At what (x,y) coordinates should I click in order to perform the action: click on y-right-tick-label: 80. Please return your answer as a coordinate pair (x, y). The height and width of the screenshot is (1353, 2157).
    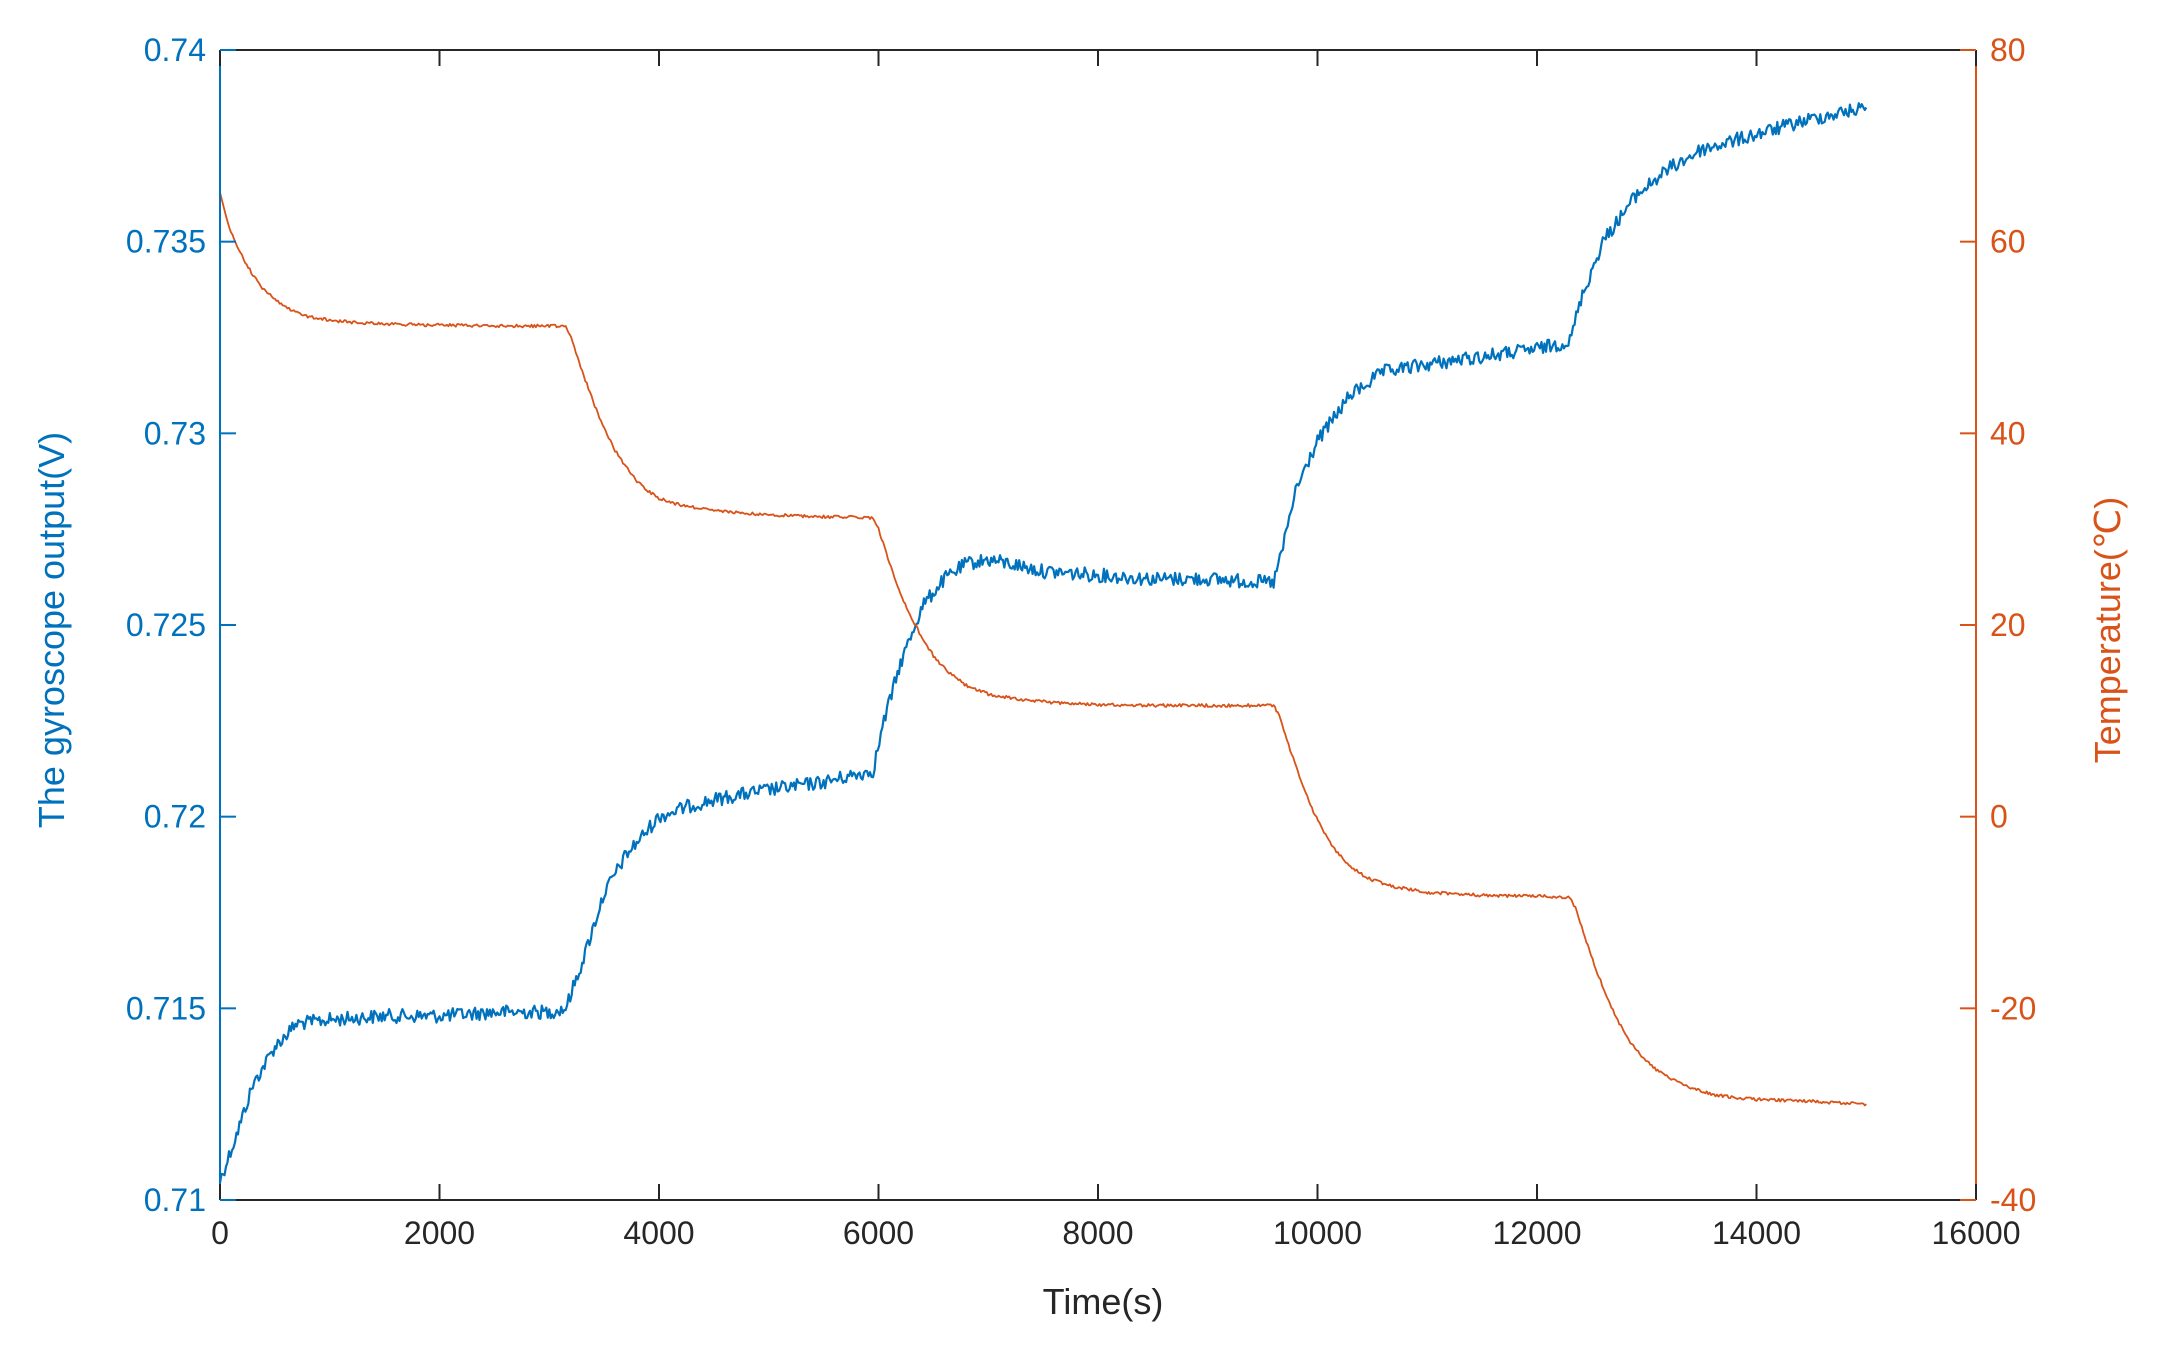
    Looking at the image, I should click on (2008, 50).